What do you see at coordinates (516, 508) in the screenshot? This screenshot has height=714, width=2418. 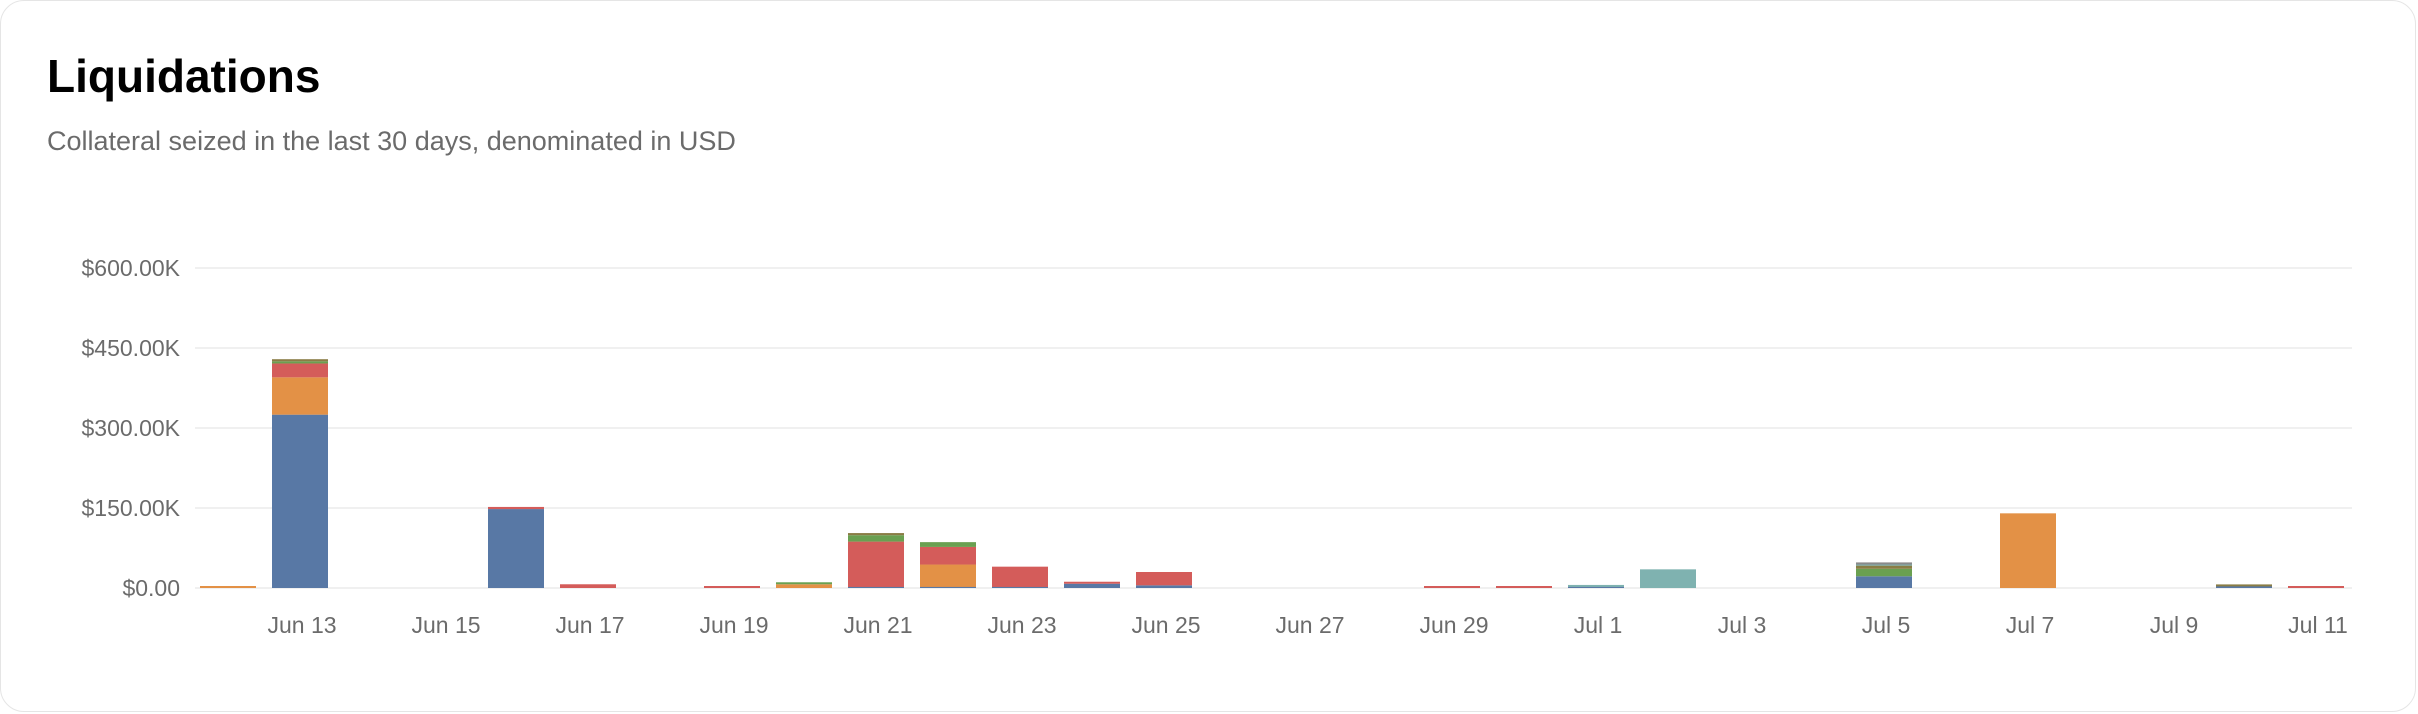 I see `bar-segment-jun-16-red` at bounding box center [516, 508].